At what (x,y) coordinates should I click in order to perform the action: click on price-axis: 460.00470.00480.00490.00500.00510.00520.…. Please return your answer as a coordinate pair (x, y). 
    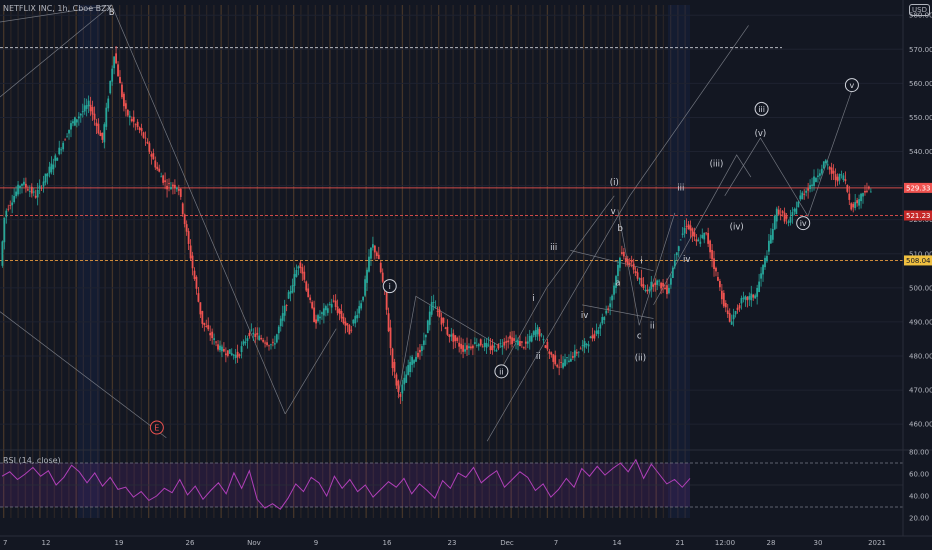
    Looking at the image, I should click on (917, 268).